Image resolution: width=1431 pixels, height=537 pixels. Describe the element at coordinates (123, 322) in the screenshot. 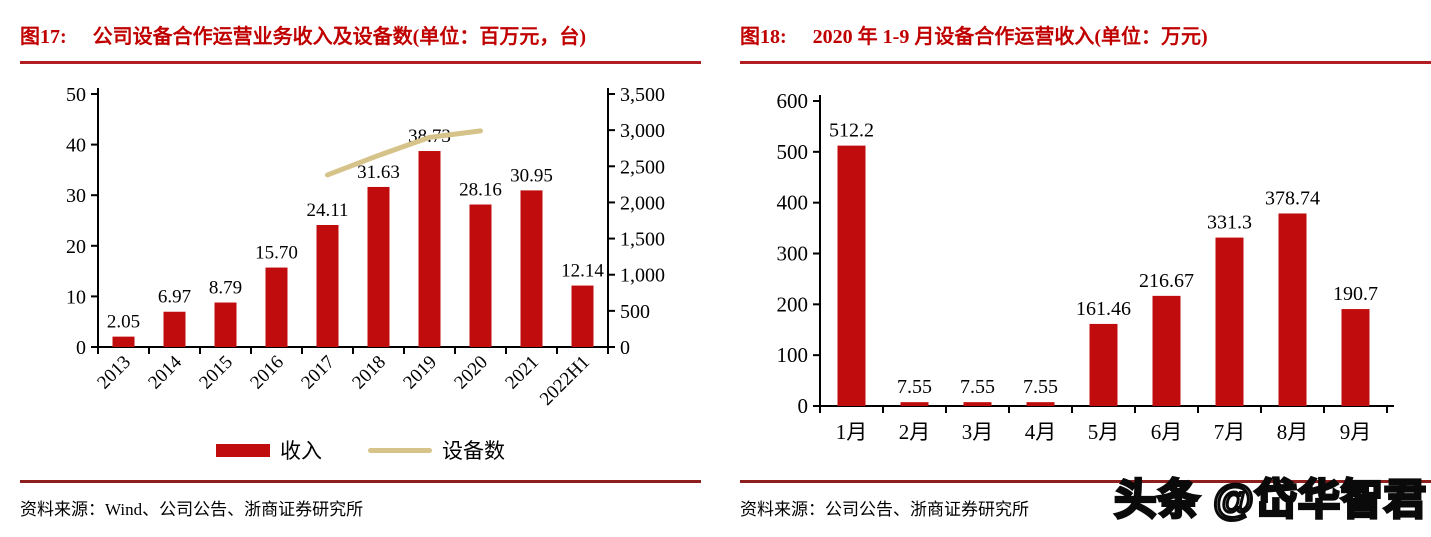

I see `bar-value-label: 2.05` at that location.